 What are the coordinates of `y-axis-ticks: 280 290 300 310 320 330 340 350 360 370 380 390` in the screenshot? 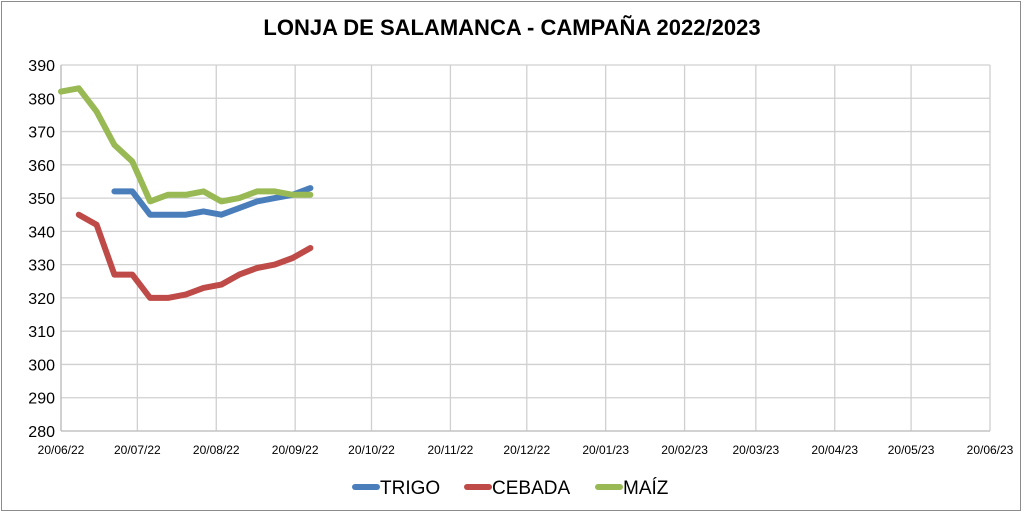 It's located at (41, 249).